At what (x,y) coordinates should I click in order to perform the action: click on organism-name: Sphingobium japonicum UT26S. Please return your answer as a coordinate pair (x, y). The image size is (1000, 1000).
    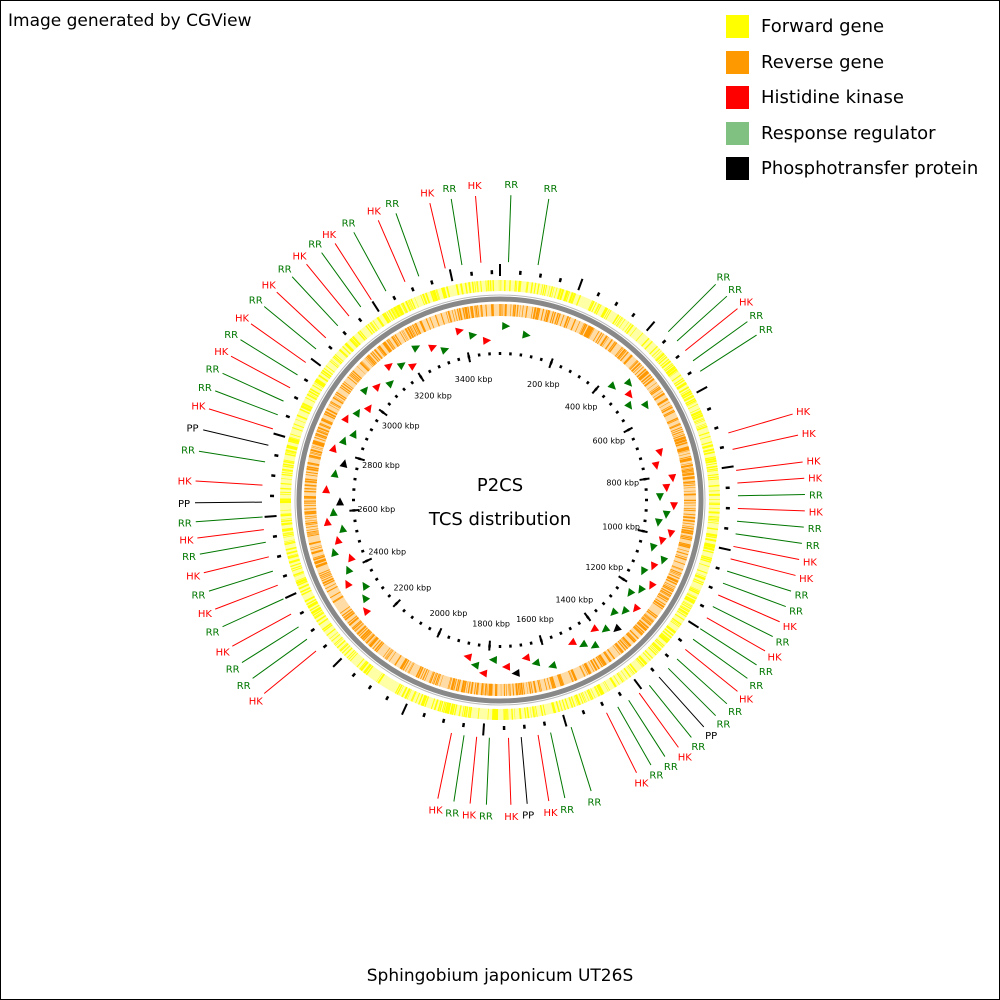
    Looking at the image, I should click on (500, 976).